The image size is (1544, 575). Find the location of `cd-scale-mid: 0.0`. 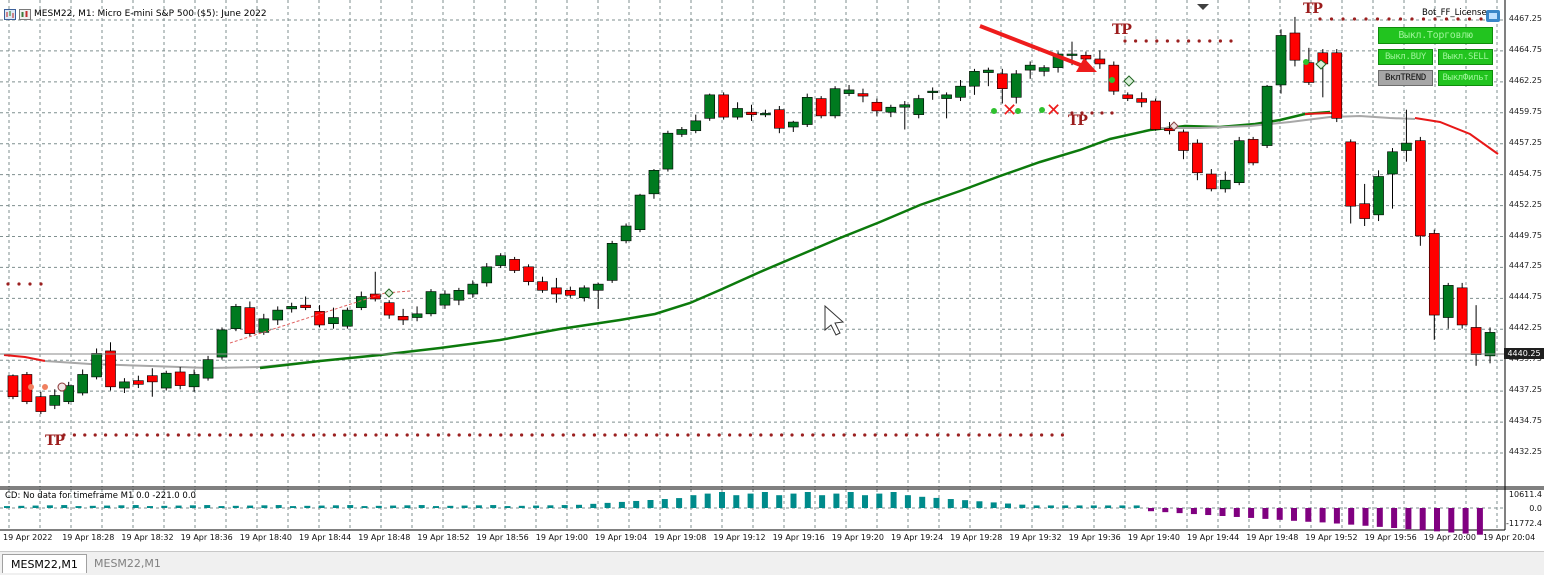

cd-scale-mid: 0.0 is located at coordinates (1535, 508).